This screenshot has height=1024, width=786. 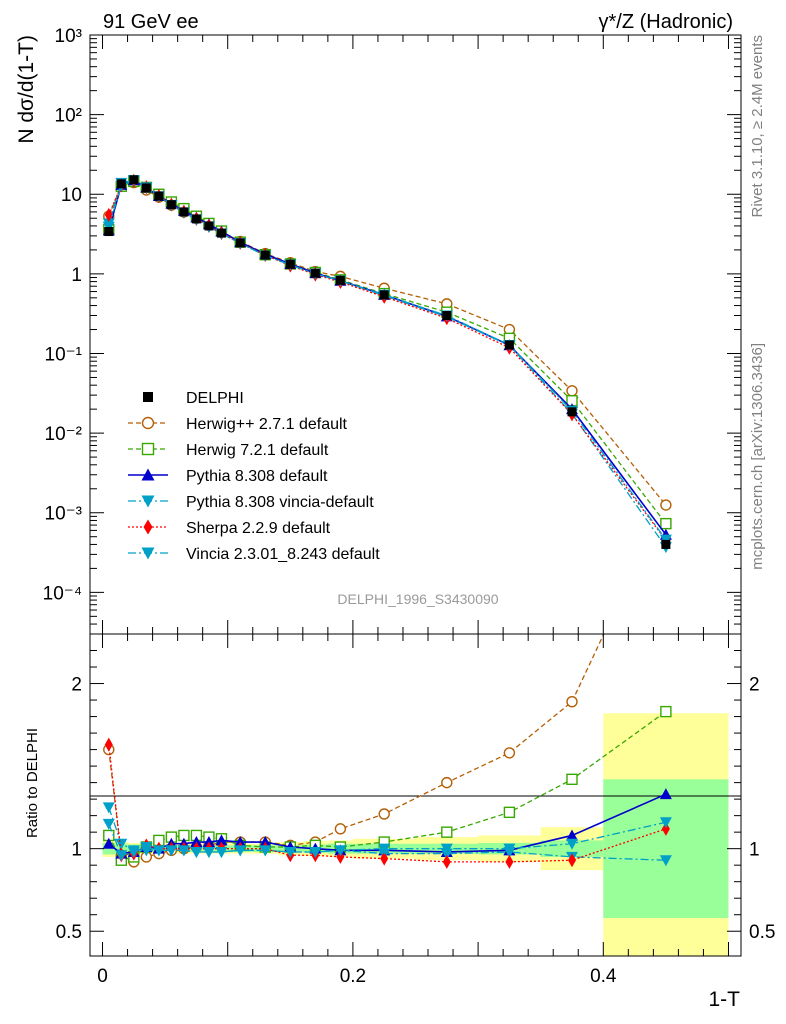 I want to click on ratio-xtick-label: 0, so click(x=102, y=976).